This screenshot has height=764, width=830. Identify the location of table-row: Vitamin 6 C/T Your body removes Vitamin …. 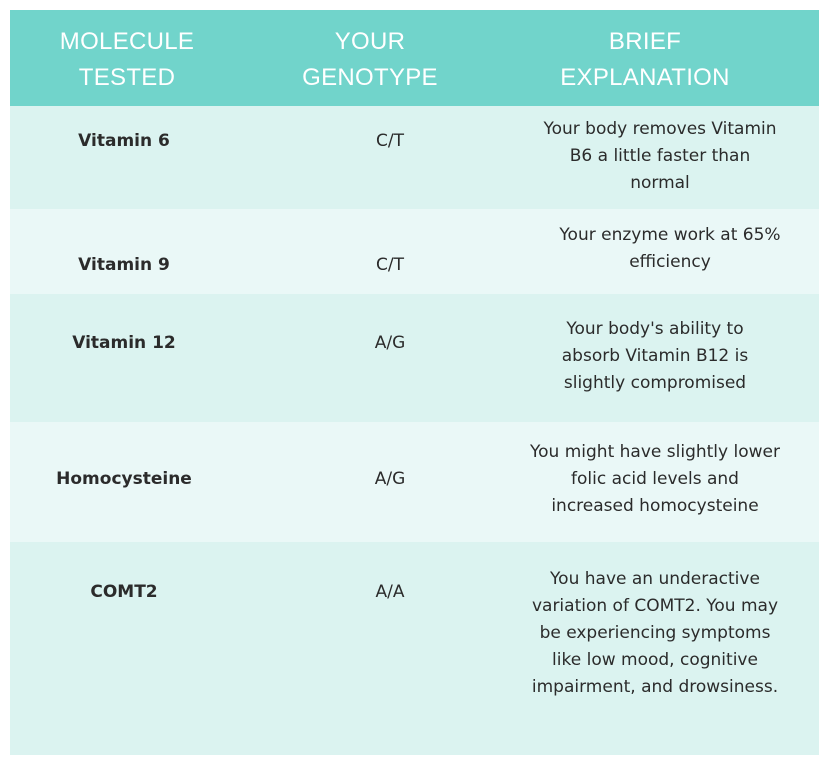
(414, 157).